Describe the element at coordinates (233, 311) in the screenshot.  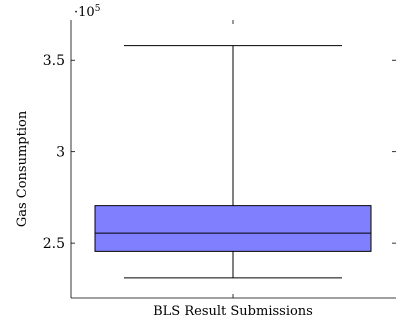
I see `x-axis-label: BLS Result Submissions` at that location.